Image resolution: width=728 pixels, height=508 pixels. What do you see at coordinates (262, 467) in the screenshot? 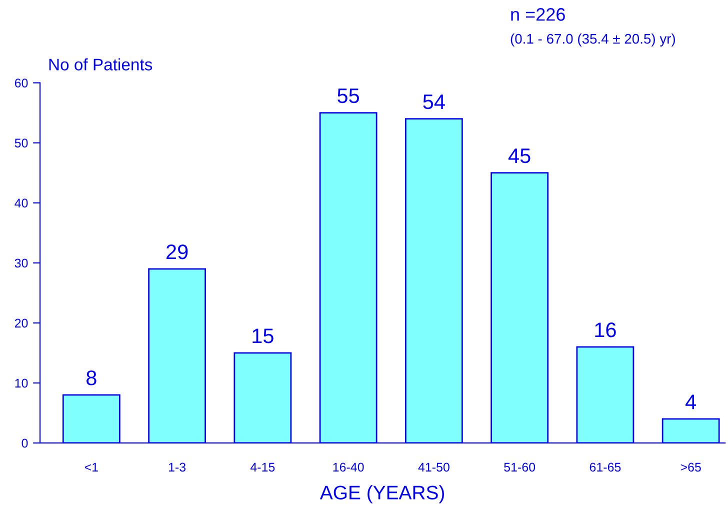
I see `x-tick-label: 4-15` at bounding box center [262, 467].